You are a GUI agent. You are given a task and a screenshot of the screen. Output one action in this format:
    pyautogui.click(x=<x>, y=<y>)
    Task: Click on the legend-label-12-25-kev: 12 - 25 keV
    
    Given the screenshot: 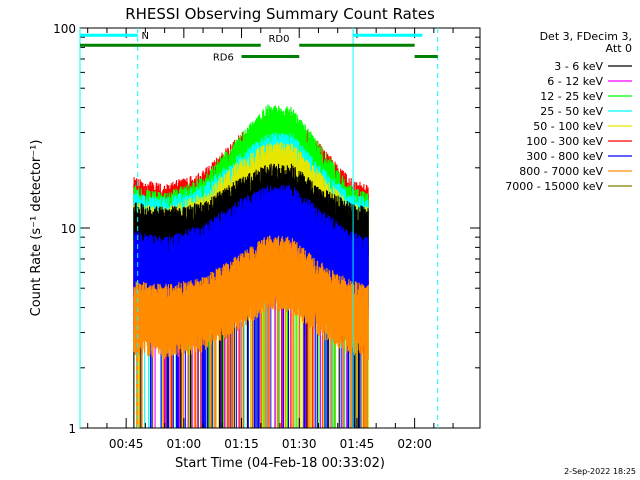 What is the action you would take?
    pyautogui.click(x=571, y=96)
    